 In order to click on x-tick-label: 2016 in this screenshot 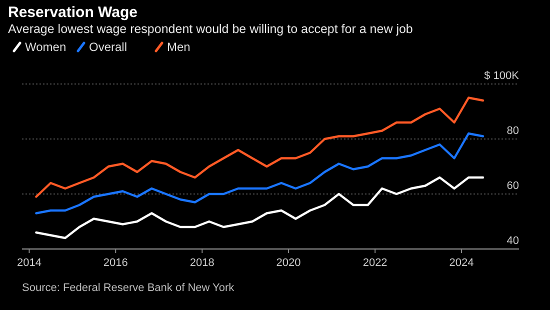, I will do `click(115, 263)`.